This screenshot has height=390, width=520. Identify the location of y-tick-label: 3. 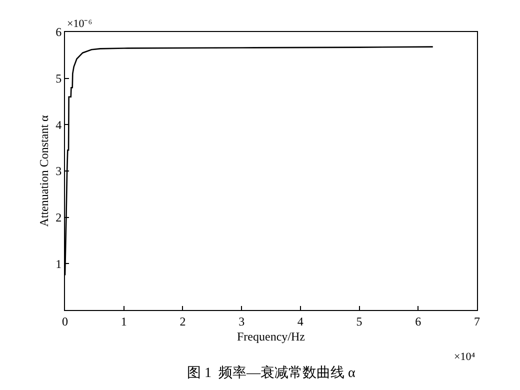
(59, 171).